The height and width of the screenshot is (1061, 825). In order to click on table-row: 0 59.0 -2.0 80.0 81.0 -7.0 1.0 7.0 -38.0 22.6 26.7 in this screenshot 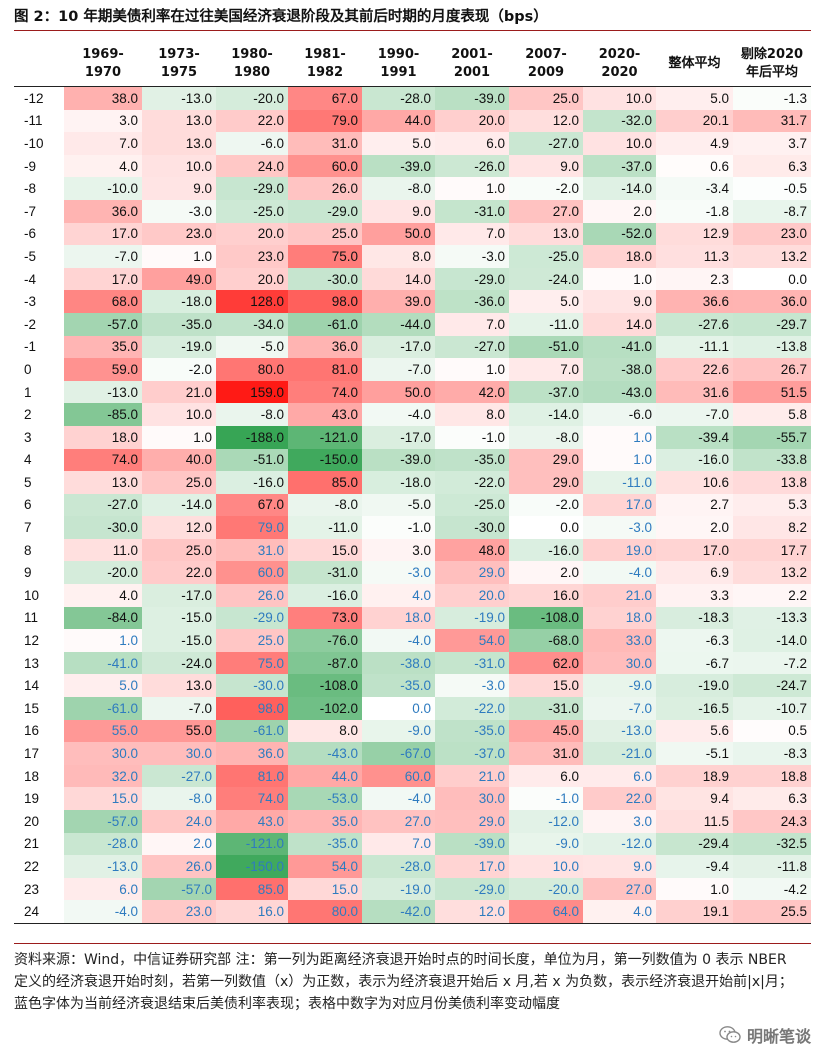, I will do `click(412, 369)`.